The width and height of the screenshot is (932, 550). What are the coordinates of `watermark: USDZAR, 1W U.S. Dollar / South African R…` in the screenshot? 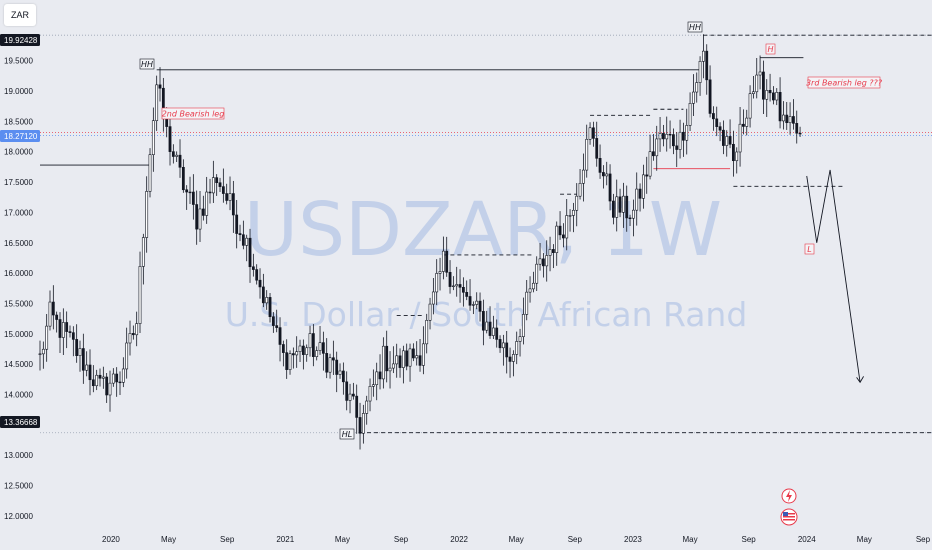 It's located at (486, 260).